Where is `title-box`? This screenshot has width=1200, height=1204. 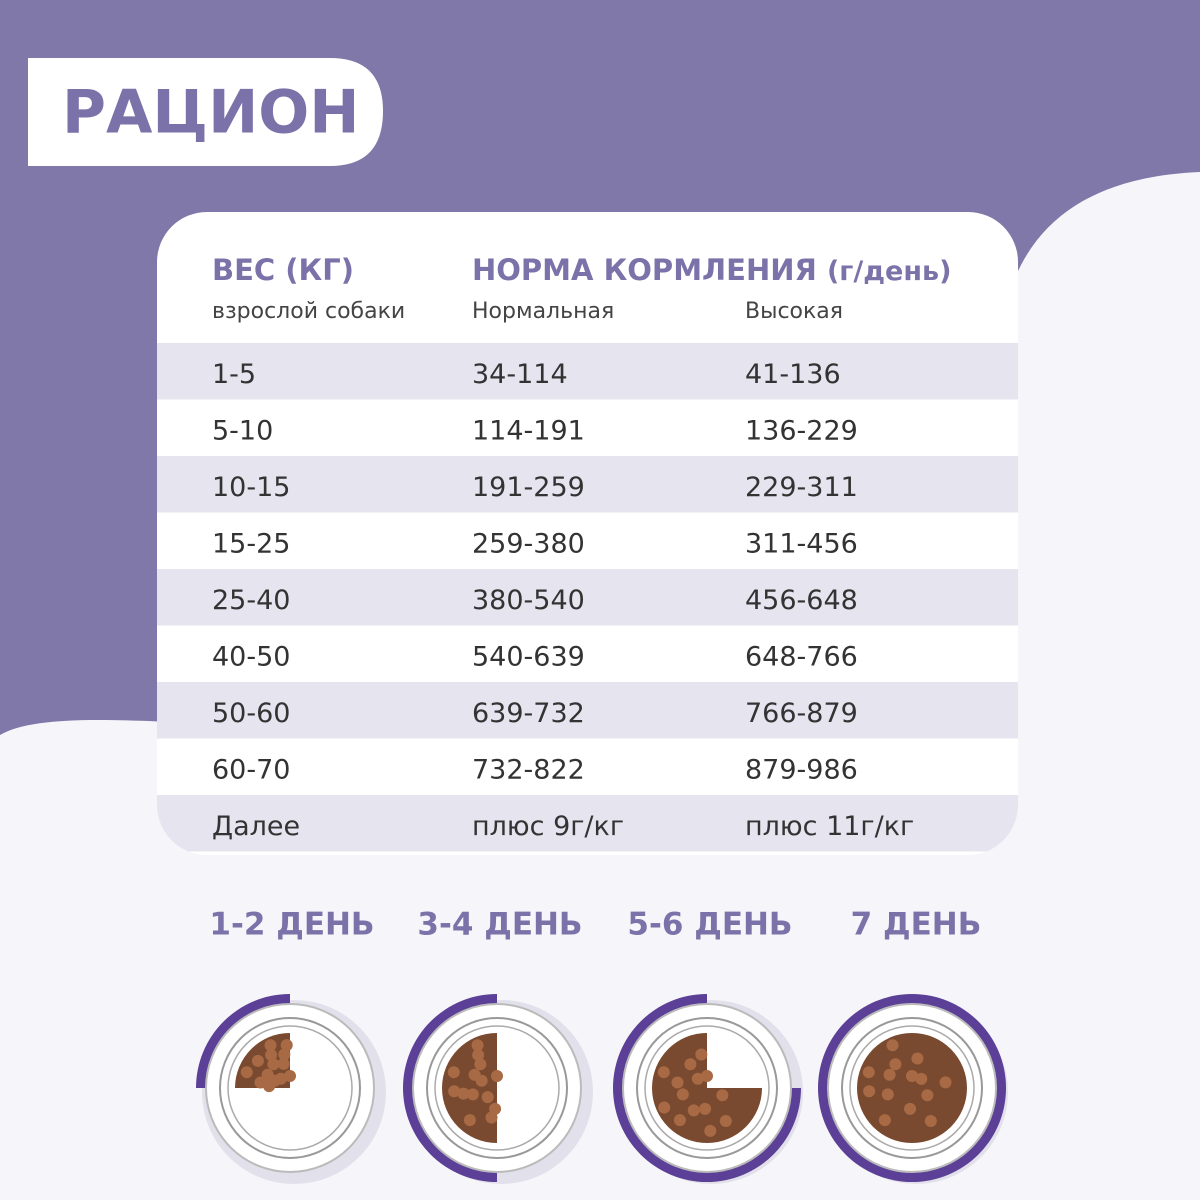 title-box is located at coordinates (205, 112).